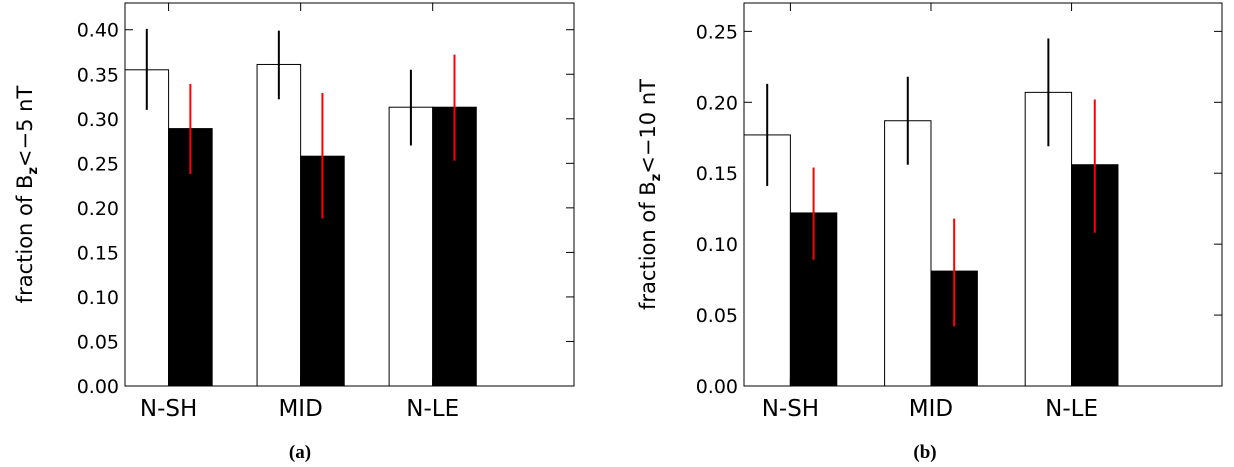  I want to click on y-label-suffix: <−10 nT, so click(648, 126).